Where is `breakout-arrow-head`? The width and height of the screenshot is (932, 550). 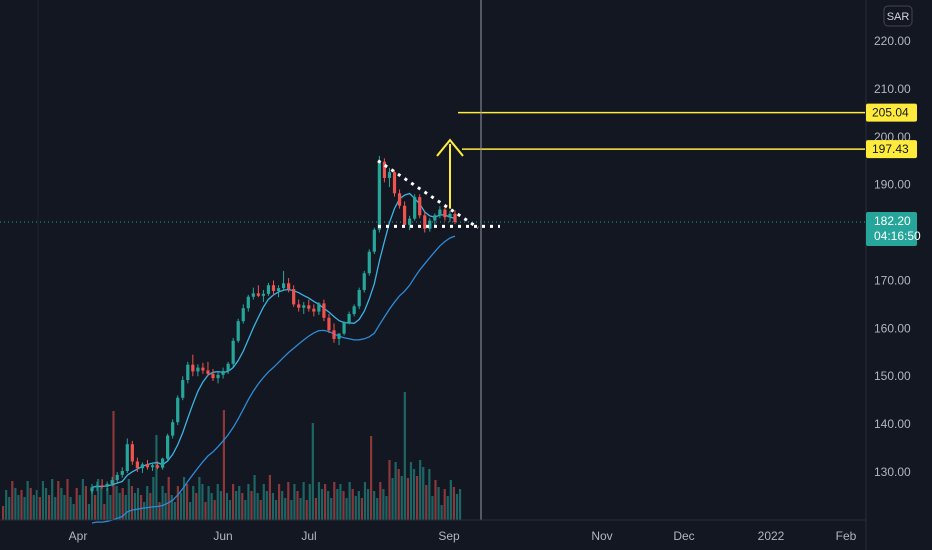
breakout-arrow-head is located at coordinates (450, 147).